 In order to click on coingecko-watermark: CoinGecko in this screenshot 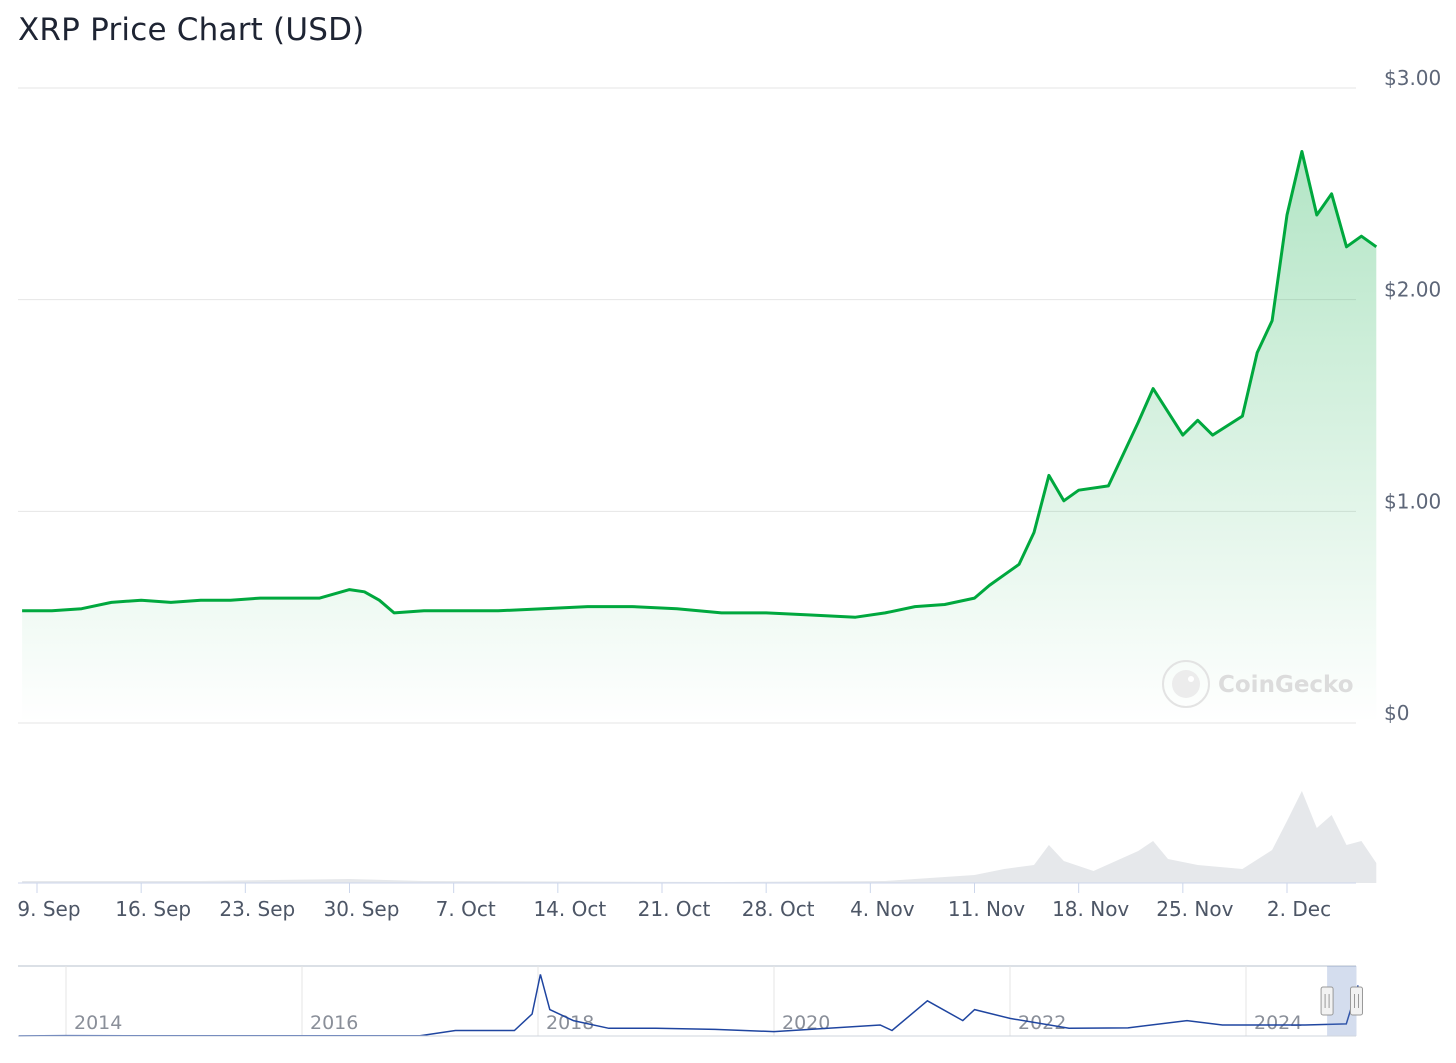, I will do `click(1286, 685)`.